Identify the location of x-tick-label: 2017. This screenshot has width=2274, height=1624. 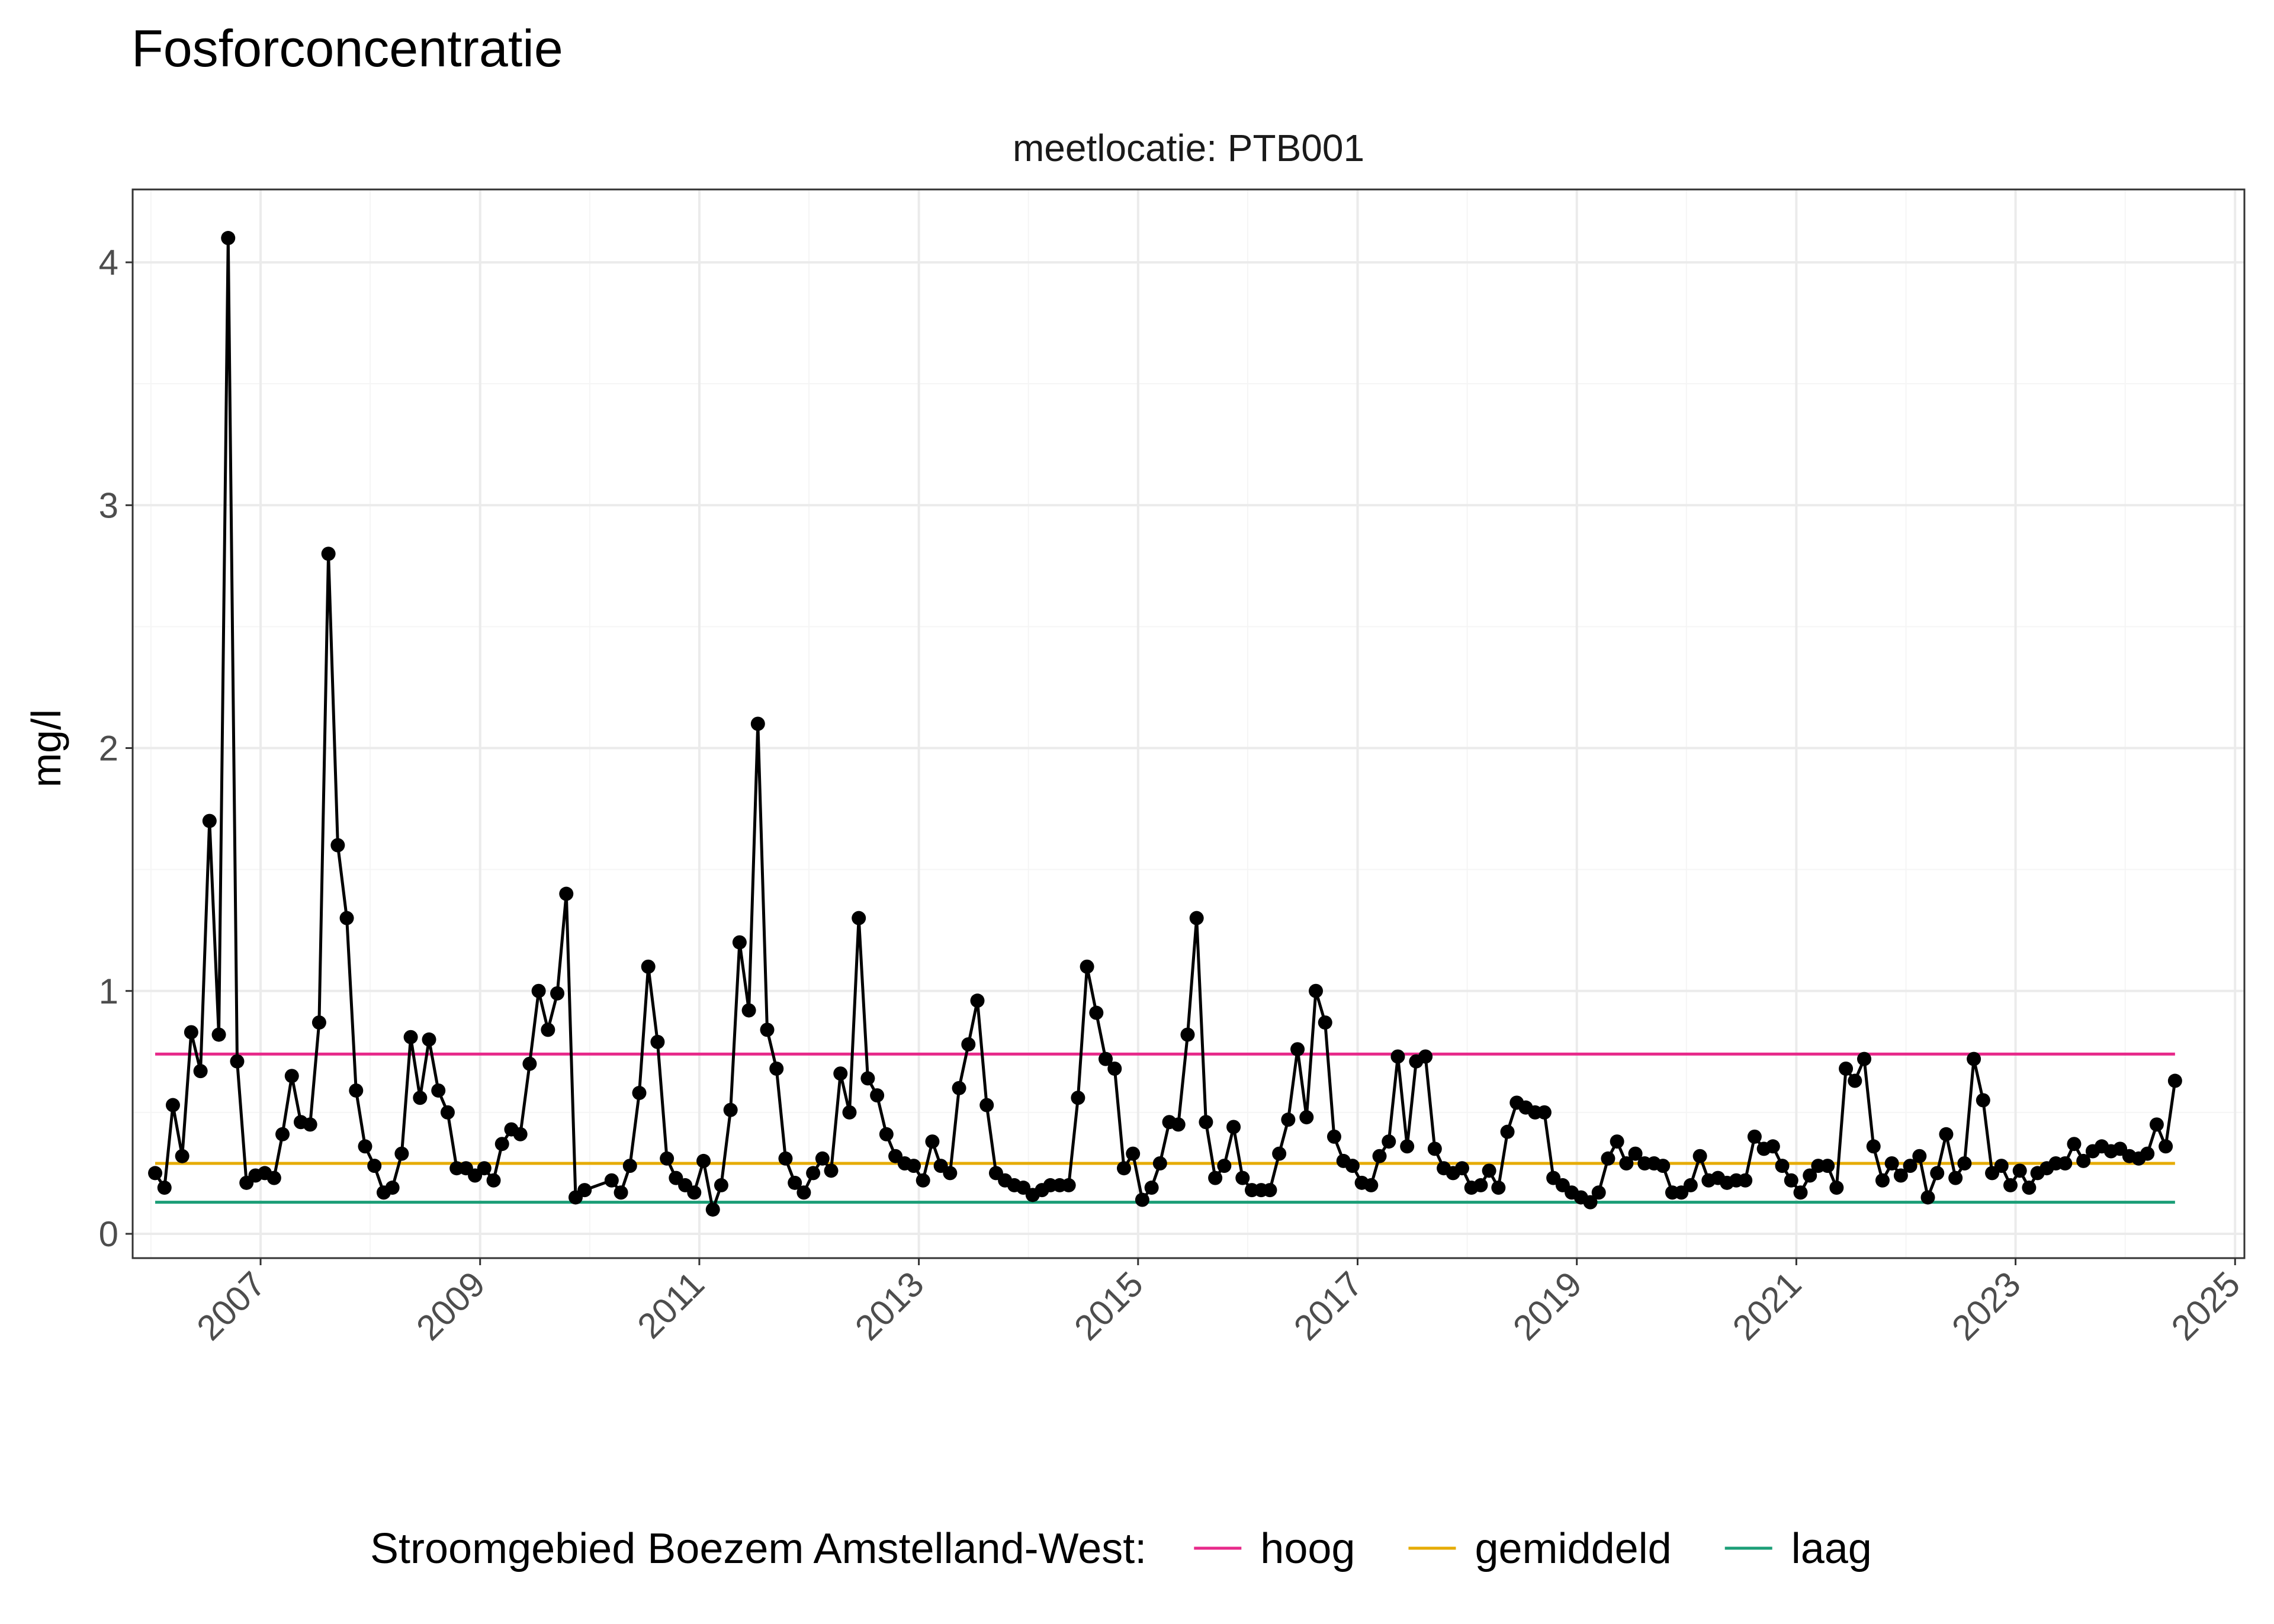
(1328, 1306).